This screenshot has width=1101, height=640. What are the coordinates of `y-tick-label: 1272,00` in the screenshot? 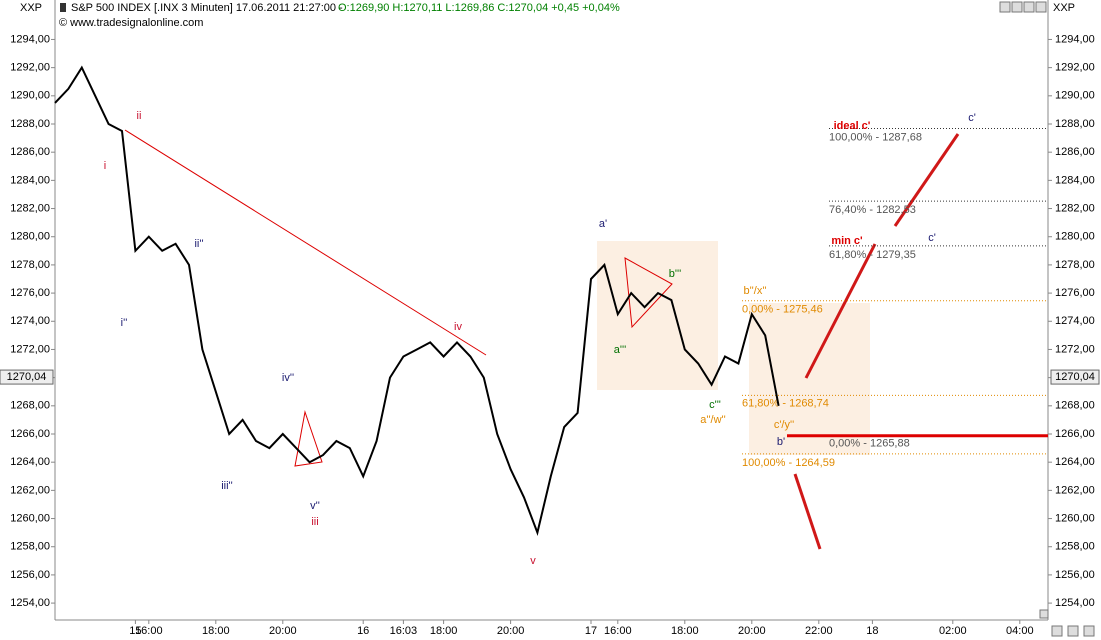 It's located at (1075, 349).